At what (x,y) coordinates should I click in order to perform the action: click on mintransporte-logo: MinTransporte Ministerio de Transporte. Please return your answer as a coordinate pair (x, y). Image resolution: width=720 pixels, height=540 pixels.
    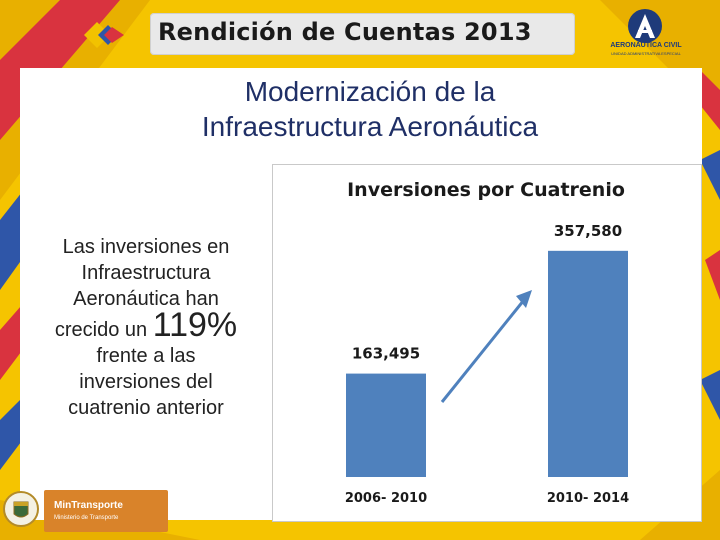
    Looking at the image, I should click on (106, 511).